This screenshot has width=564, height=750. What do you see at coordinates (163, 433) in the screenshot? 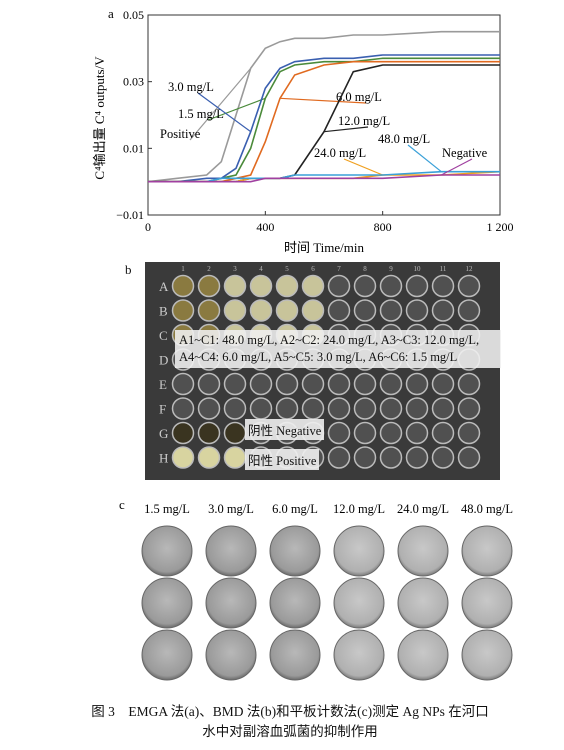
I see `row-label: G` at bounding box center [163, 433].